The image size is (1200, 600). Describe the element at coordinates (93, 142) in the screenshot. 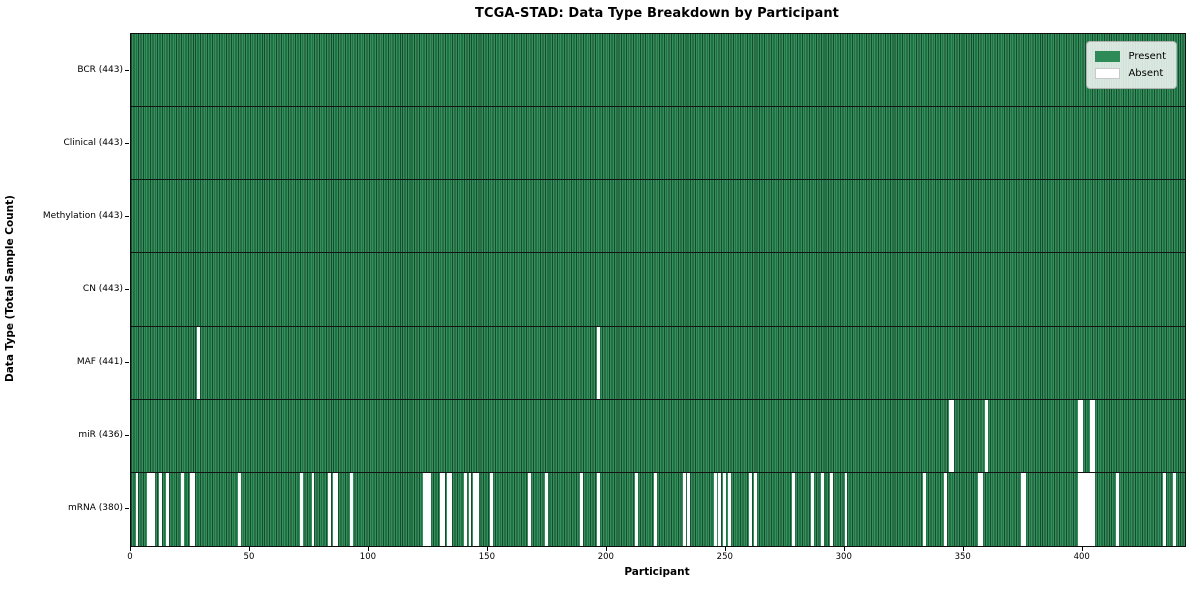

I see `y-tick-label: Clinical (443)` at that location.